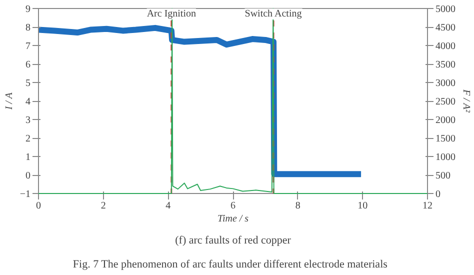  I want to click on y2-tick-label: 1500, so click(446, 139).